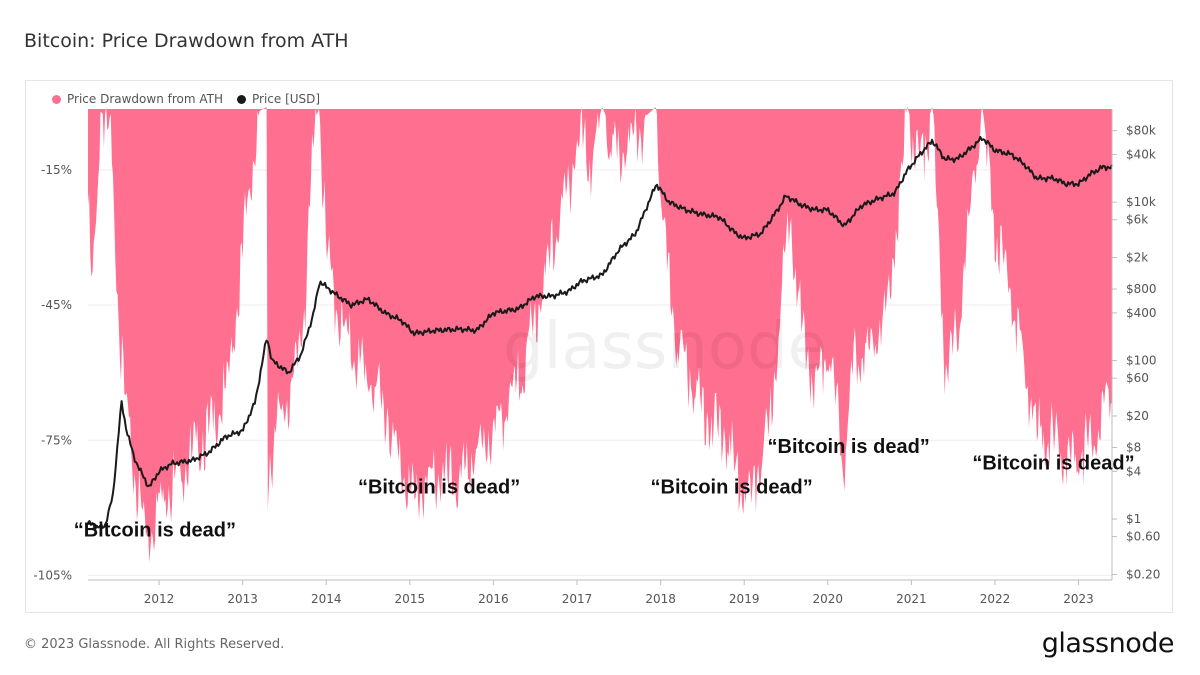 The height and width of the screenshot is (675, 1200). I want to click on legend-dot-price, so click(241, 99).